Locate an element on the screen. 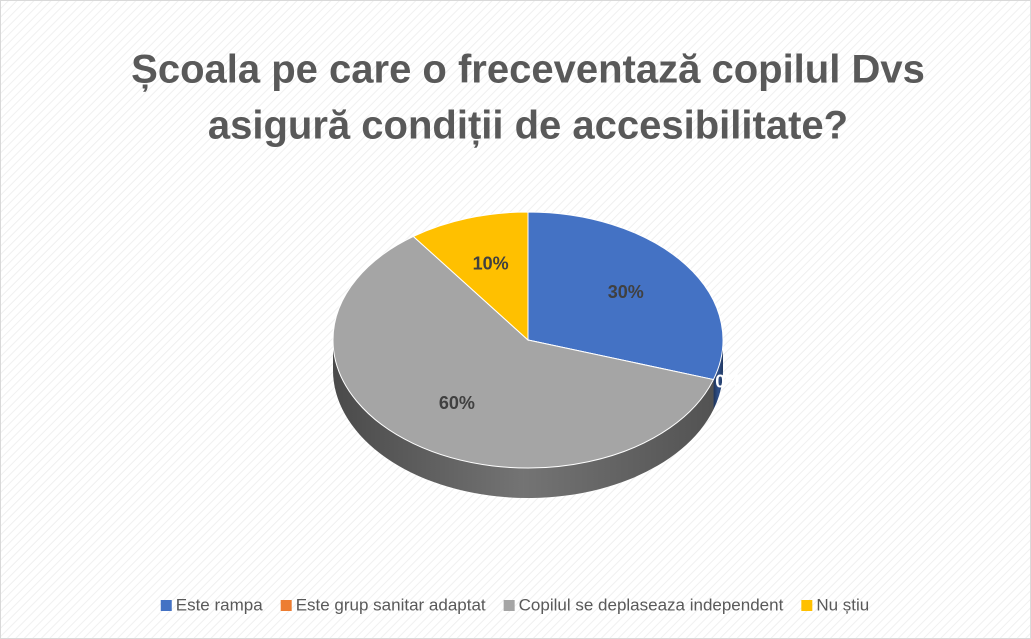  legend-label: Este grup sanitar adaptat is located at coordinates (391, 604).